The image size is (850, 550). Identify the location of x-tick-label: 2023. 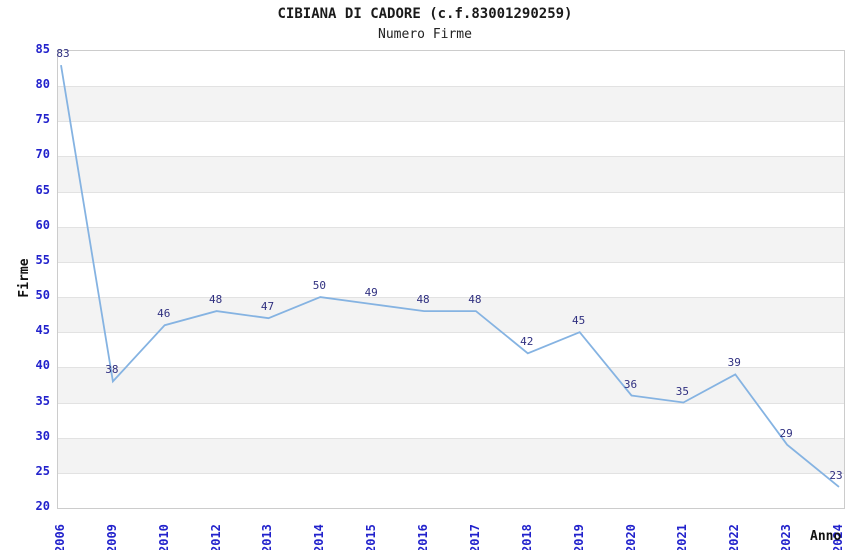
(786, 537).